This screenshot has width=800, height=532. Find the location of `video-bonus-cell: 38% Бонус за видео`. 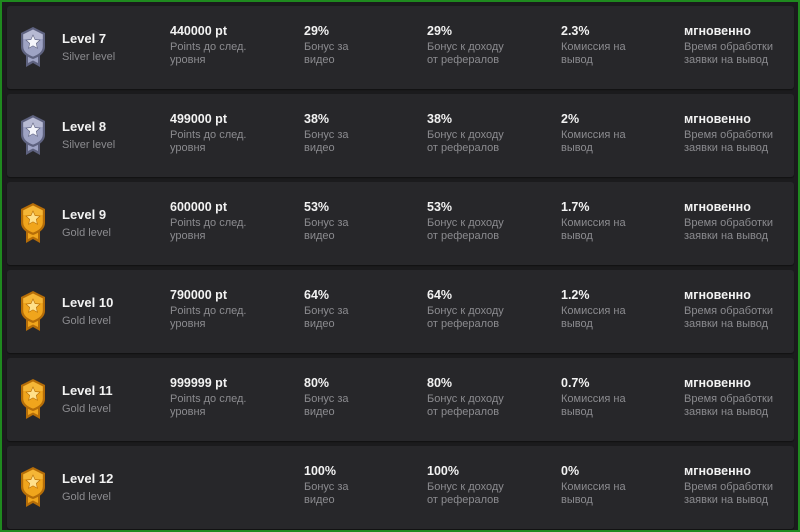

video-bonus-cell: 38% Бонус за видео is located at coordinates (359, 133).